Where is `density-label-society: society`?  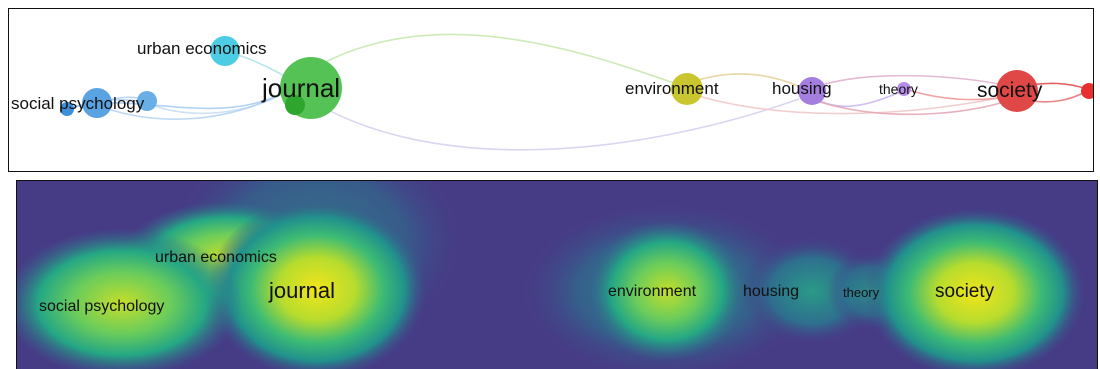
density-label-society: society is located at coordinates (965, 291).